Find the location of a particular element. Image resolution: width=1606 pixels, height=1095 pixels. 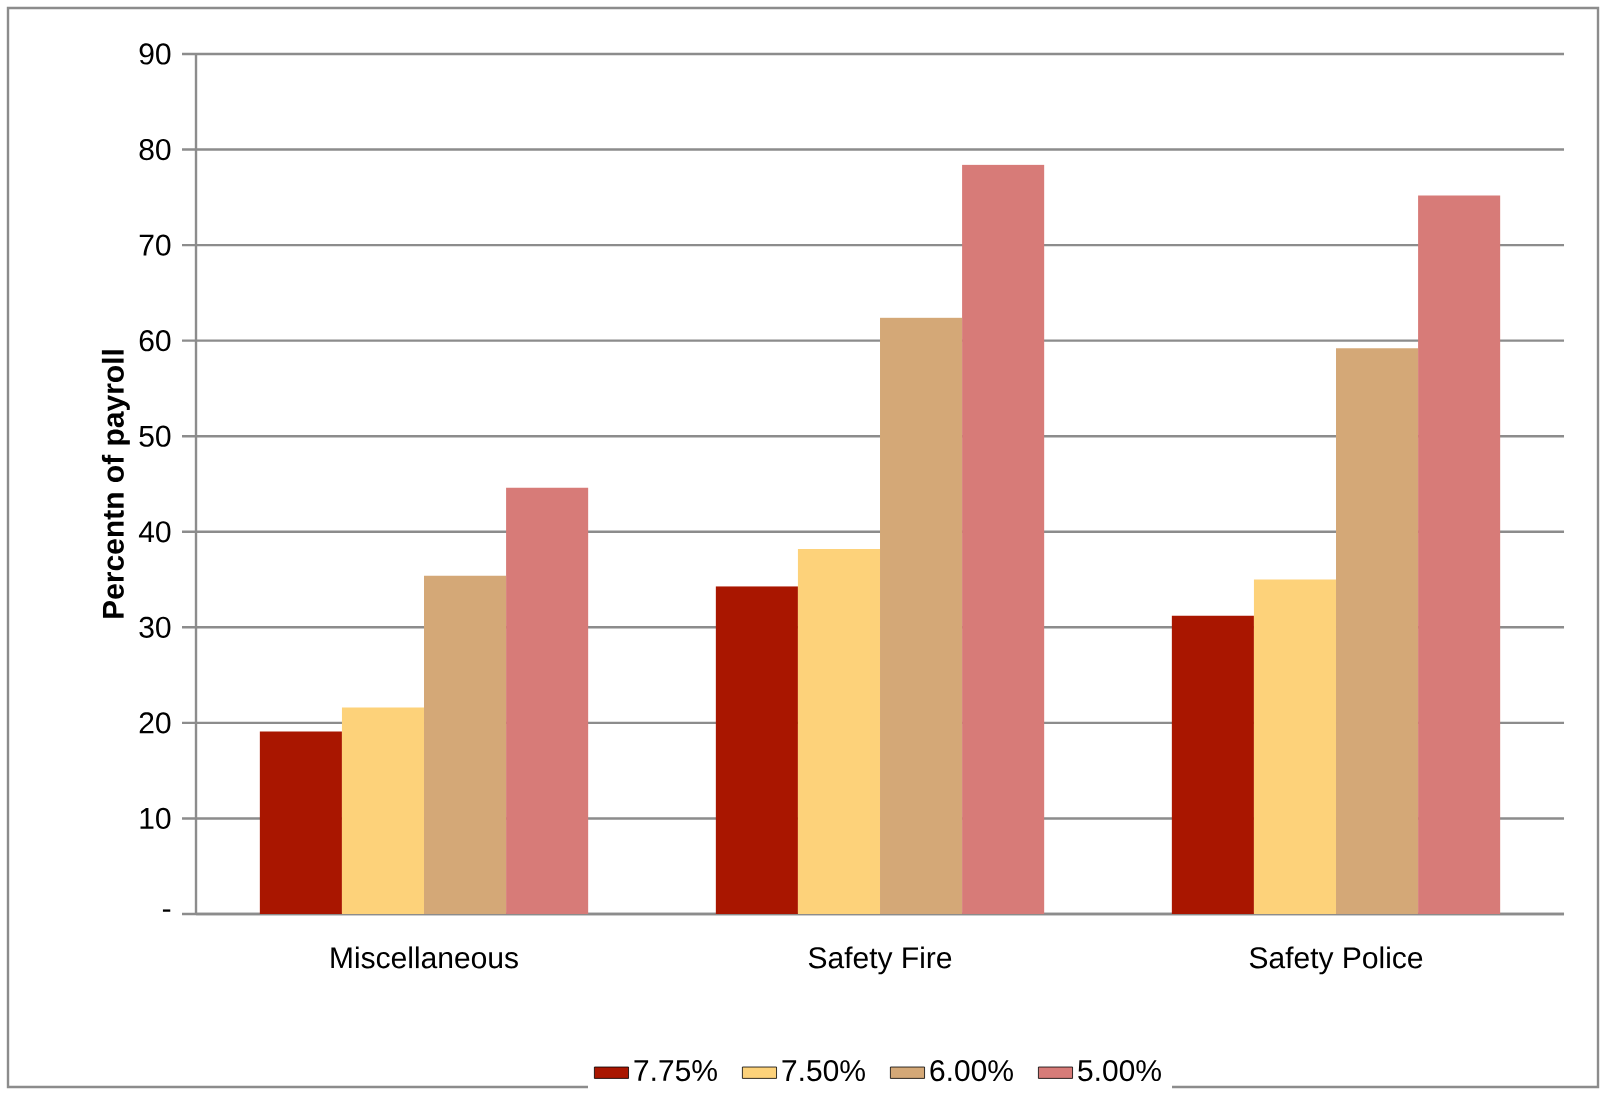

y-tick-label: 30 is located at coordinates (155, 627).